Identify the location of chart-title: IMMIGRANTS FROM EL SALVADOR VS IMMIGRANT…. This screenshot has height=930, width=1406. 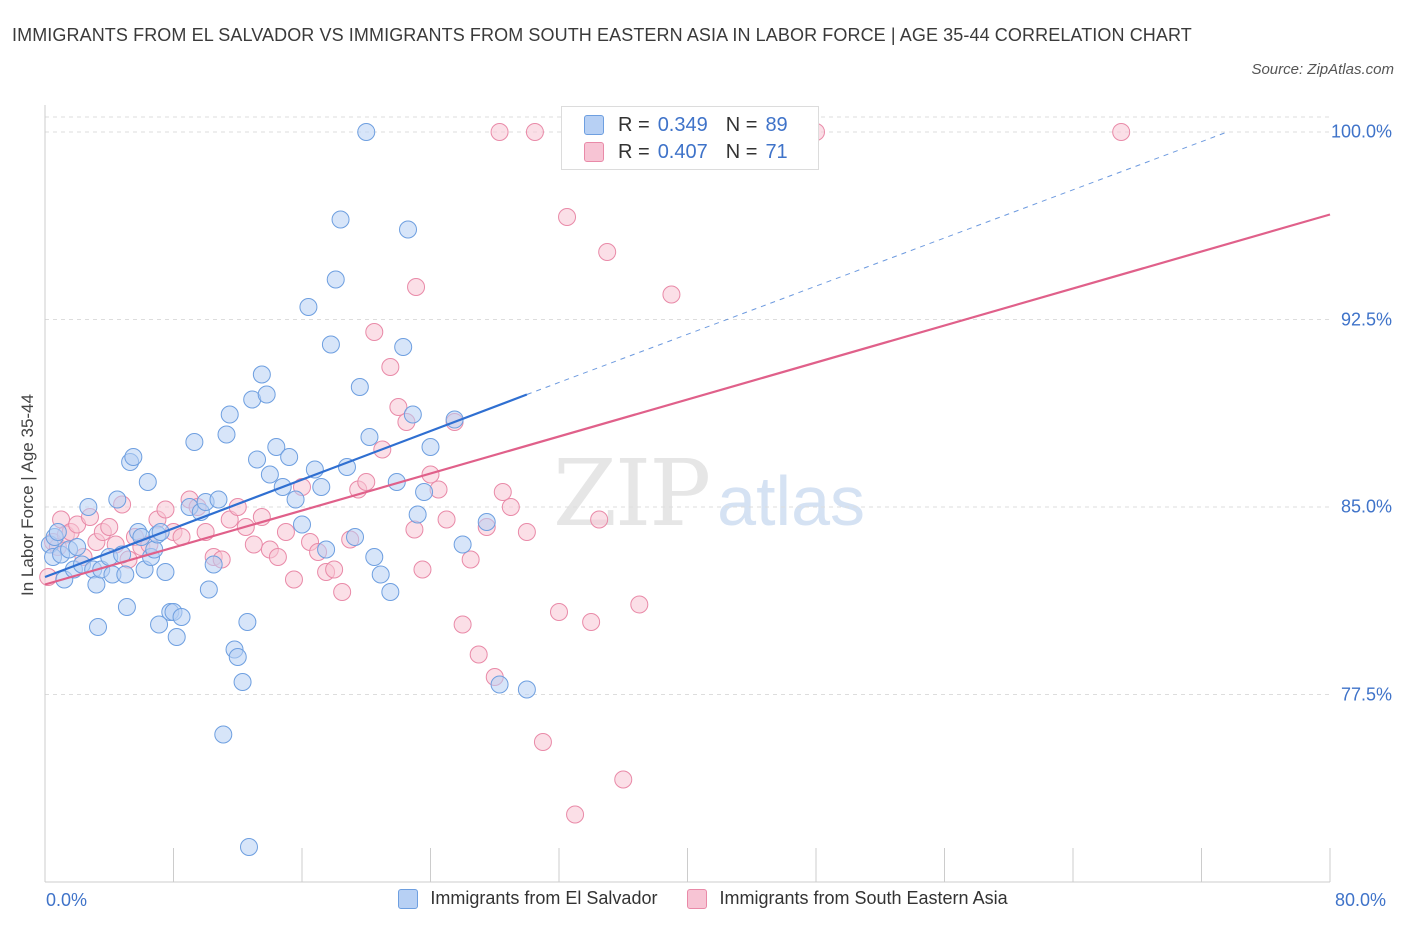
(602, 35).